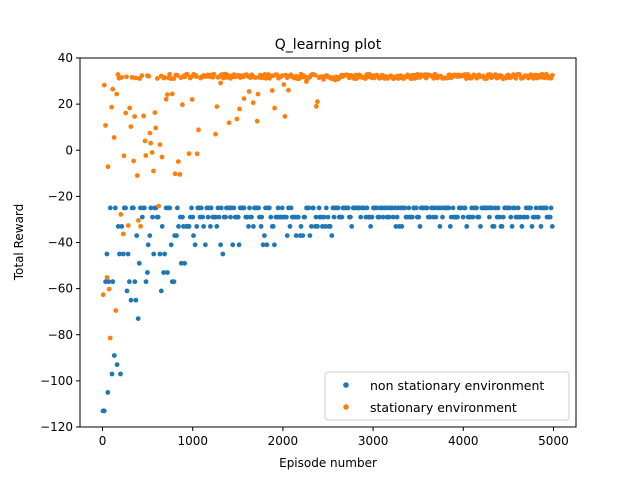 The width and height of the screenshot is (640, 480). Describe the element at coordinates (56, 427) in the screenshot. I see `y-tick-label: −120` at that location.